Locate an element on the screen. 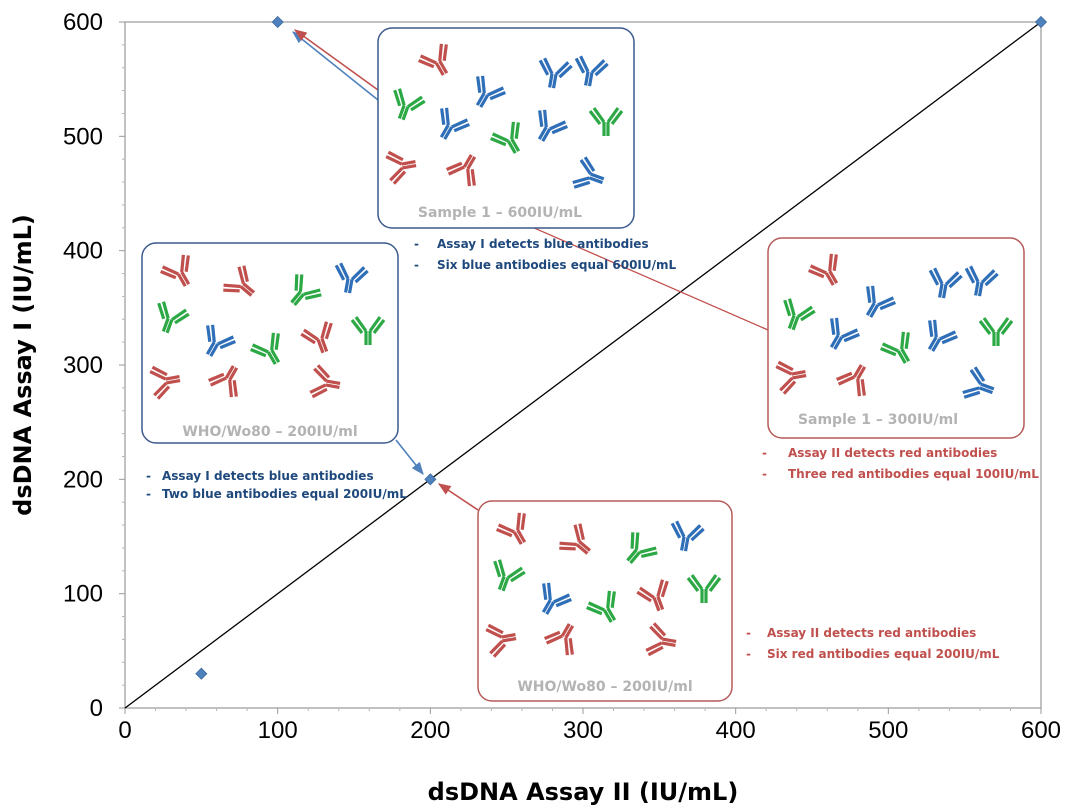 The height and width of the screenshot is (812, 1067). x-tick-label: 600 is located at coordinates (1041, 730).